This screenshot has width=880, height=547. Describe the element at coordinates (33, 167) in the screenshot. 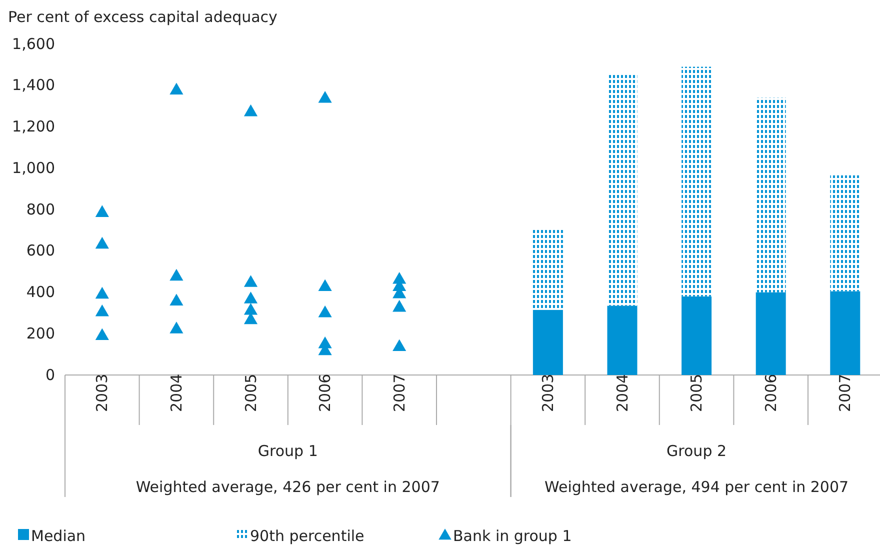

I see `y-tick-label: 1,000` at that location.